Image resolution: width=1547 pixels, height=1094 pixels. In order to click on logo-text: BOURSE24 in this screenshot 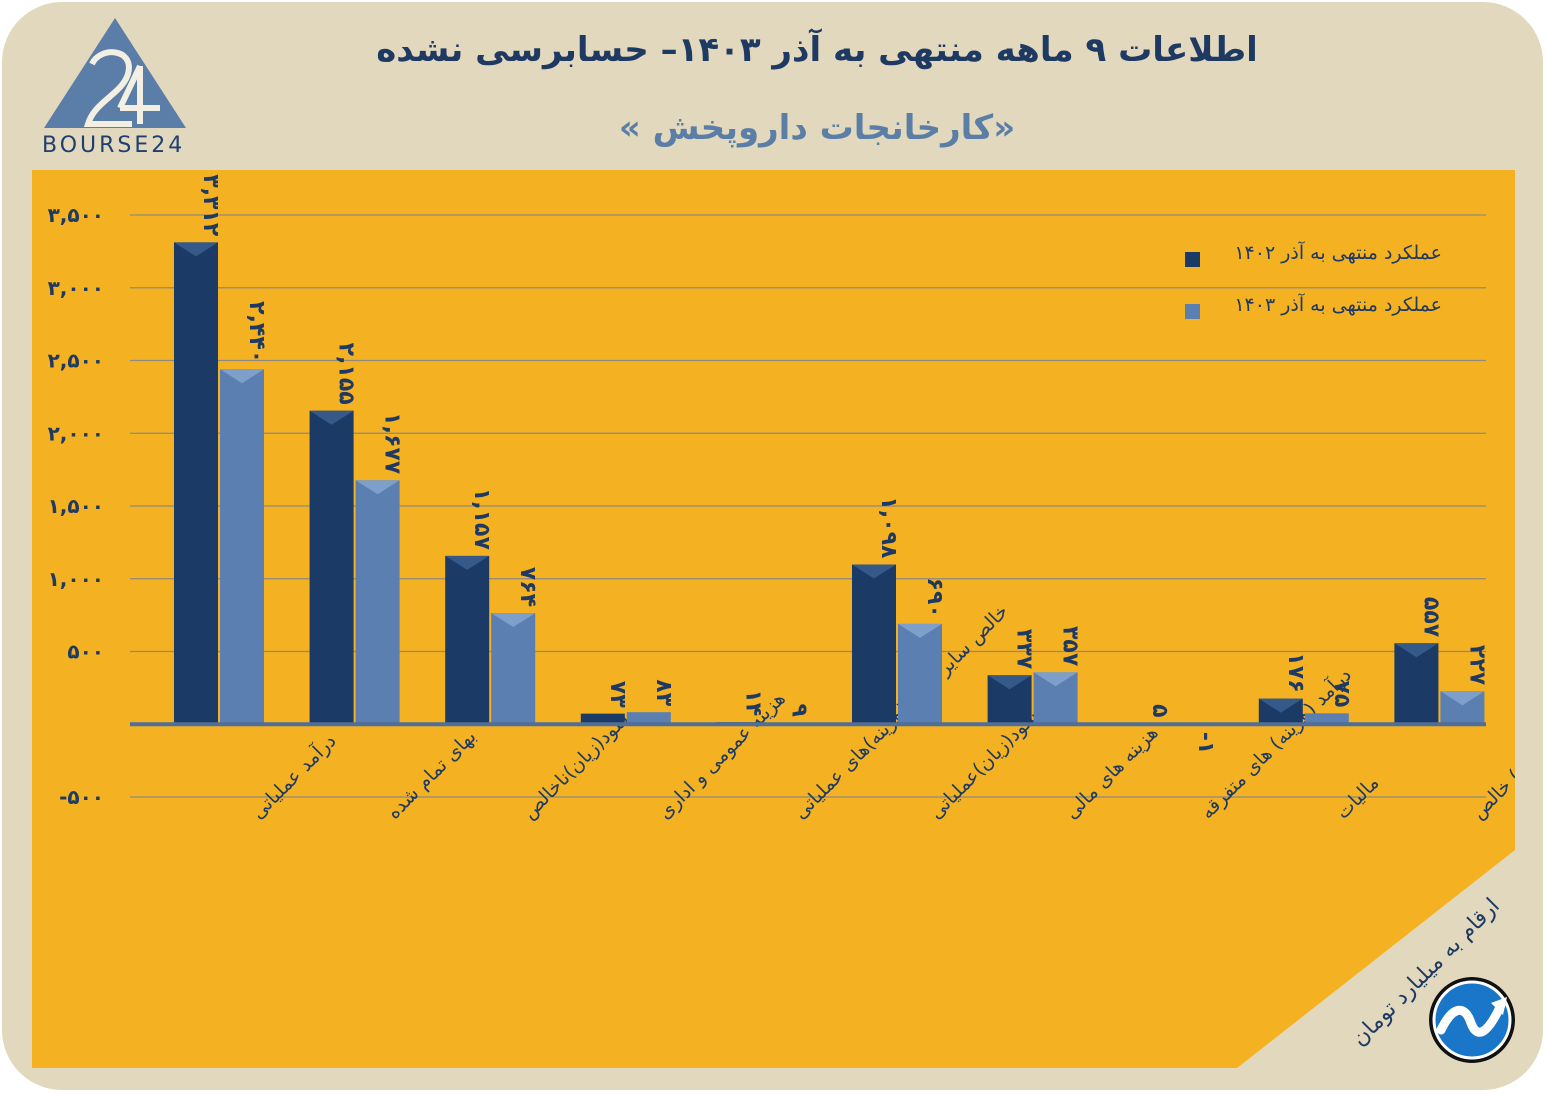, I will do `click(114, 145)`.